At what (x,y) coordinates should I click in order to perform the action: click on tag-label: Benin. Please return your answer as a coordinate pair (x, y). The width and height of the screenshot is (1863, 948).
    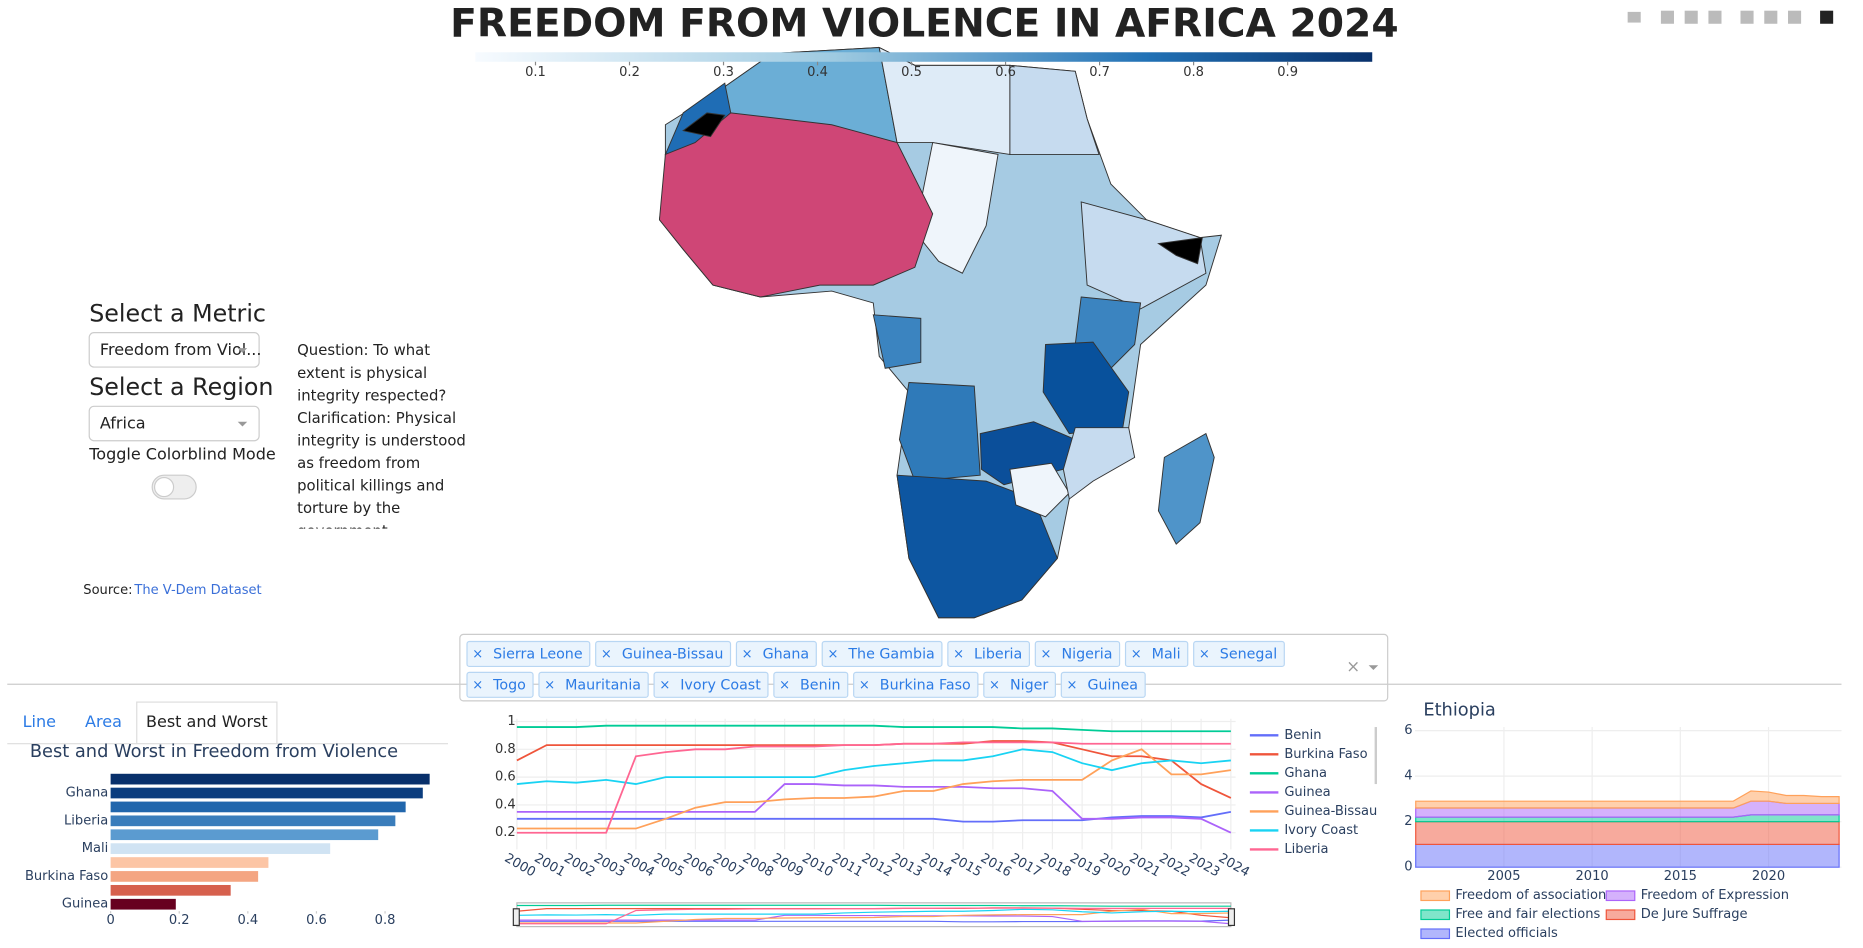
    Looking at the image, I should click on (820, 685).